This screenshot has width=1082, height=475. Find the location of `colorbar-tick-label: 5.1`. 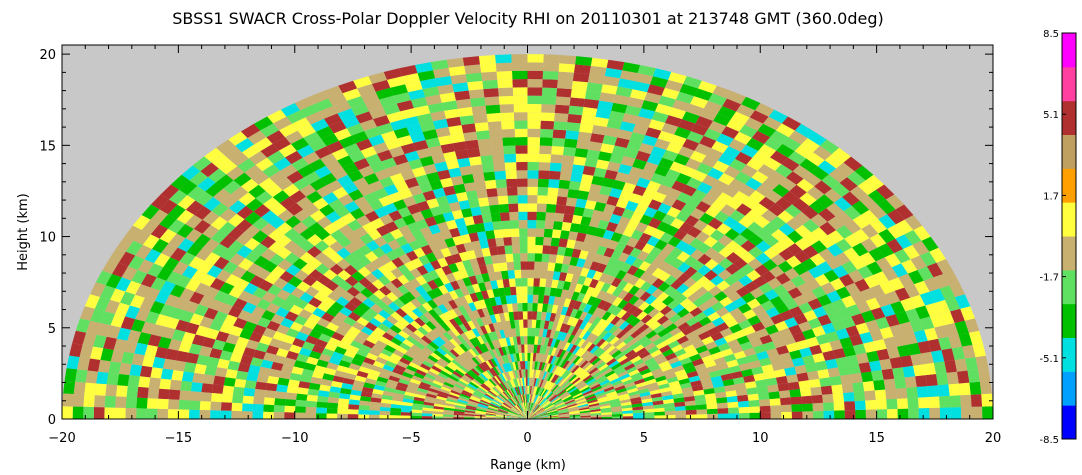

colorbar-tick-label: 5.1 is located at coordinates (1051, 115).